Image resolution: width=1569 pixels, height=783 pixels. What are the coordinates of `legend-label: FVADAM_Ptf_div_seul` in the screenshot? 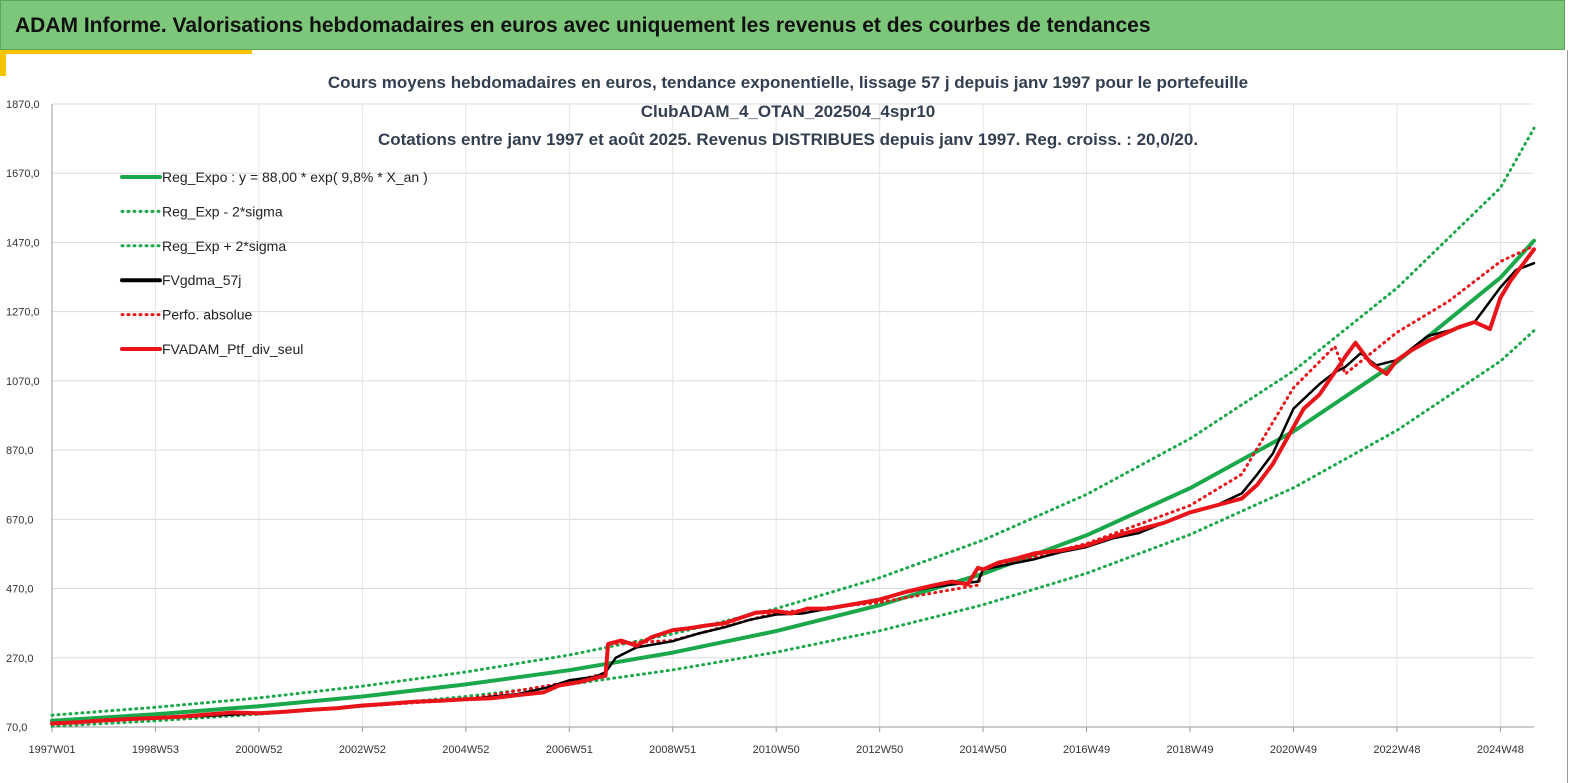 It's located at (232, 349).